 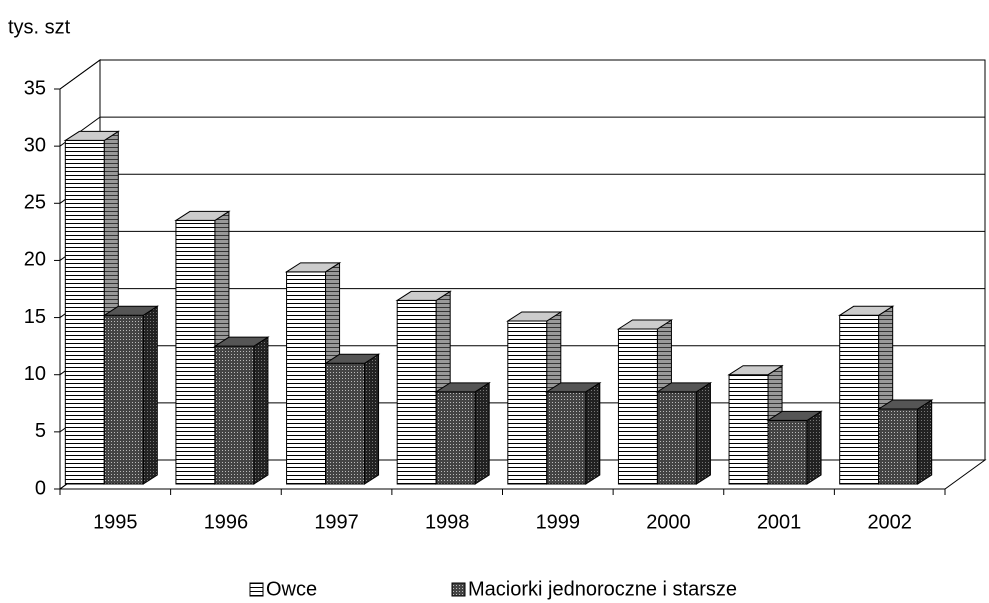 I want to click on y-tick-label: 15, so click(x=35, y=317).